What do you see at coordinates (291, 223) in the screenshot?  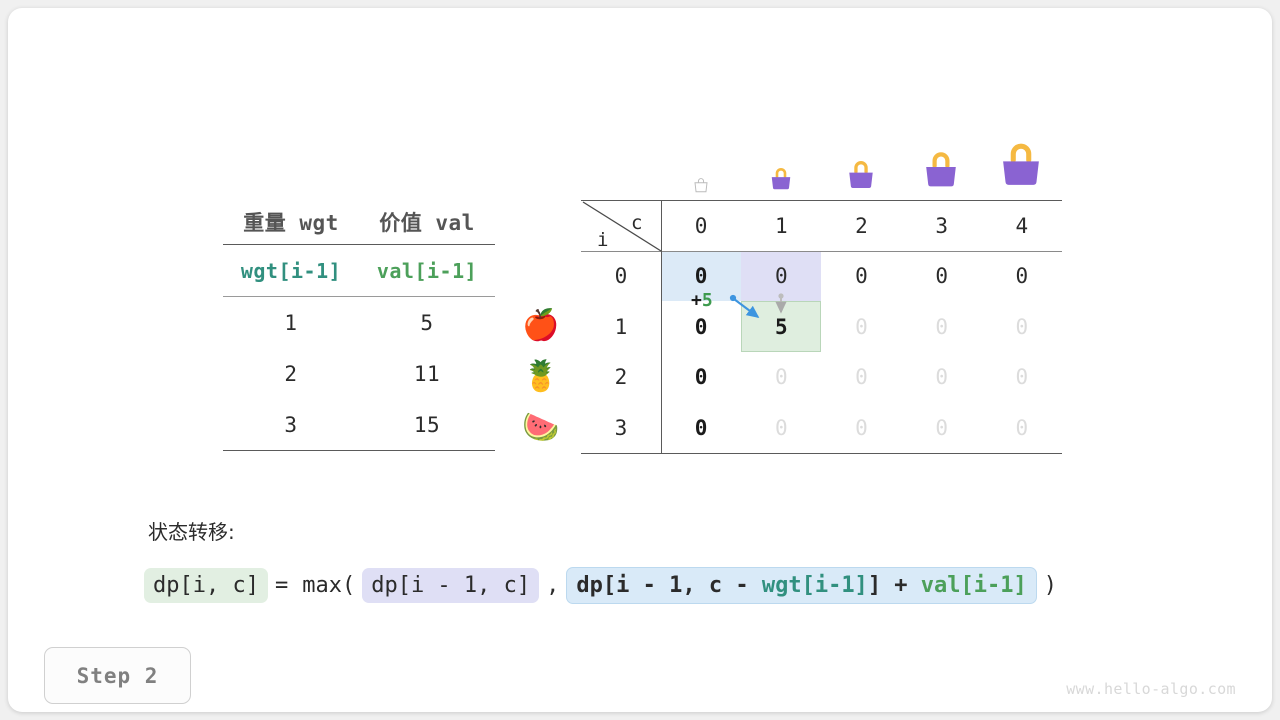 I see `item-table-header-wgt: 重量 wgt` at bounding box center [291, 223].